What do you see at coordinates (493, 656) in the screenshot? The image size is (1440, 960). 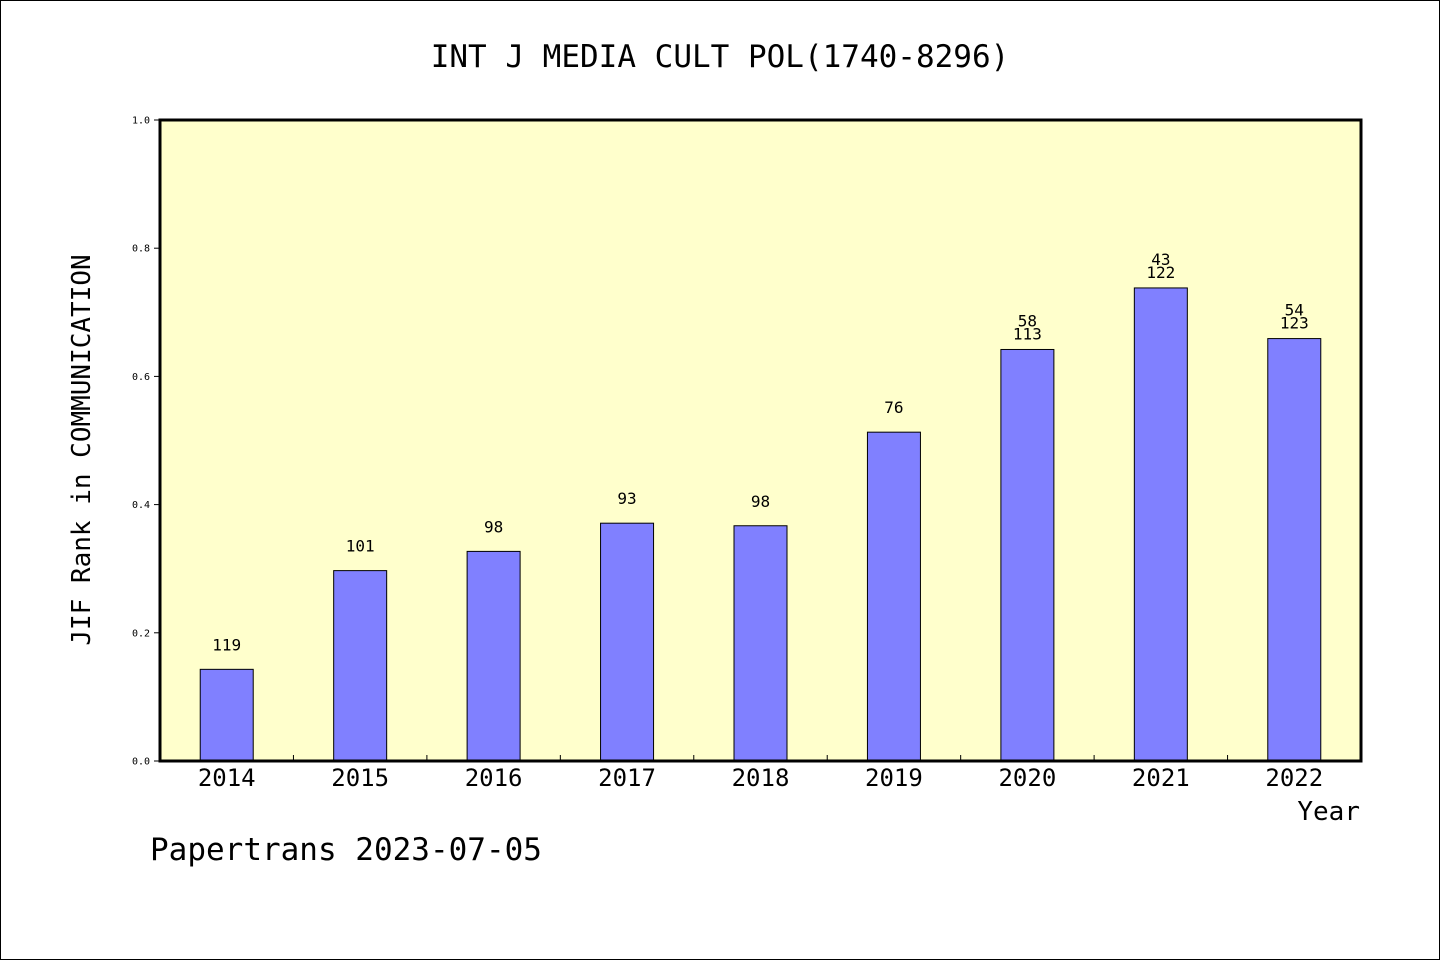 I see `bar-2016` at bounding box center [493, 656].